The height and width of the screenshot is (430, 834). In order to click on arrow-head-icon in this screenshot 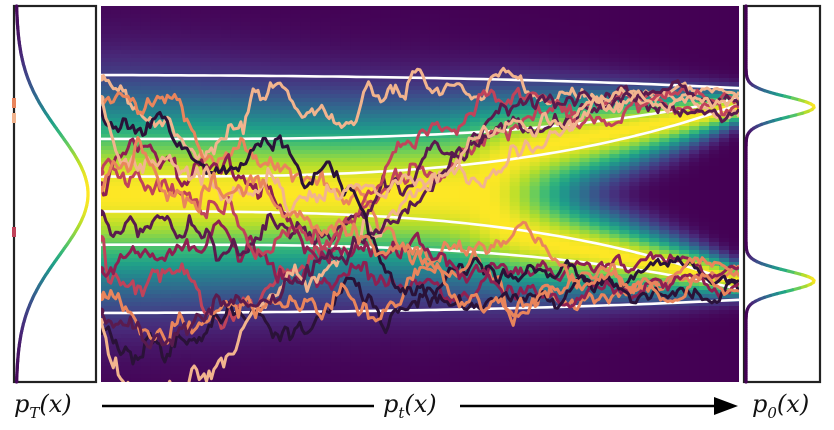, I will do `click(726, 406)`.